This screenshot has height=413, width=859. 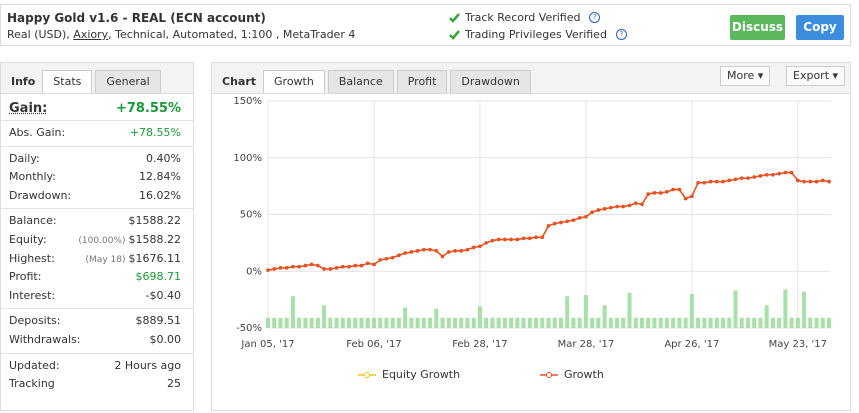 I want to click on stats-row: Monthly: 12.84%, so click(x=97, y=177).